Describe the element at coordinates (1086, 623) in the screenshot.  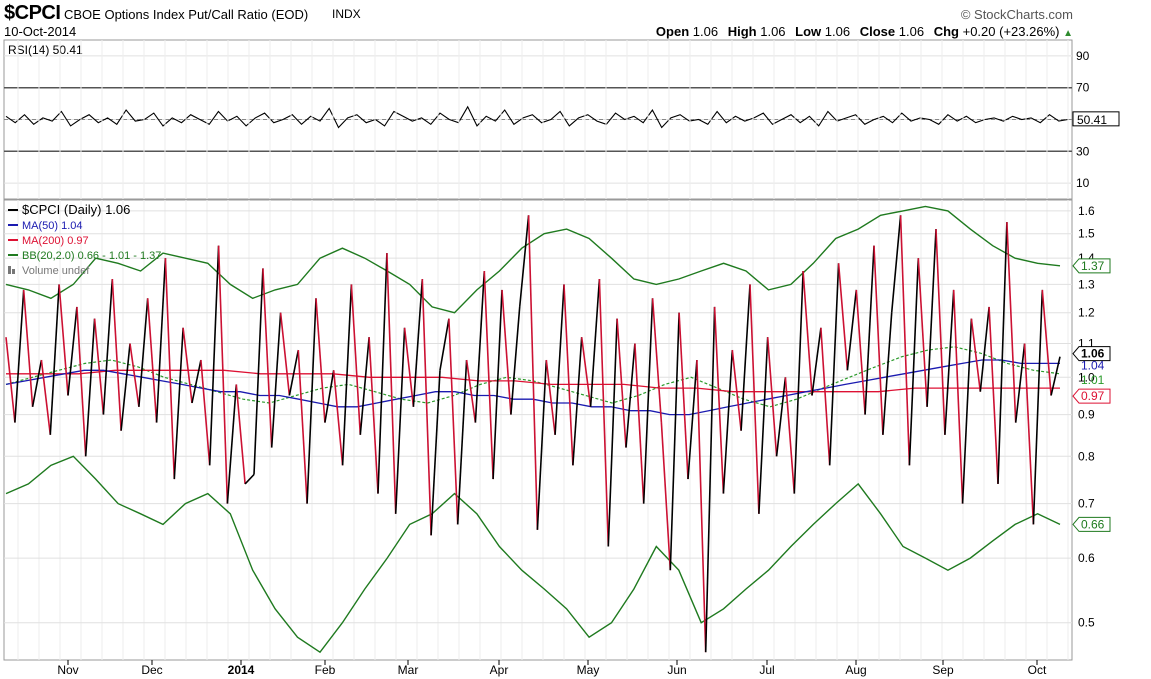
I see `price-tick-label: 0.5` at that location.